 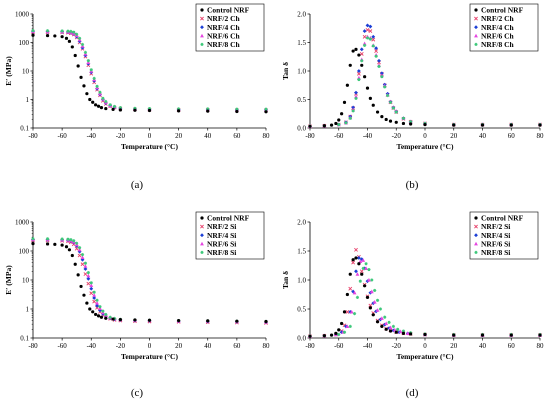 What do you see at coordinates (221, 243) in the screenshot?
I see `legend-label: NRF/6 Si` at bounding box center [221, 243].